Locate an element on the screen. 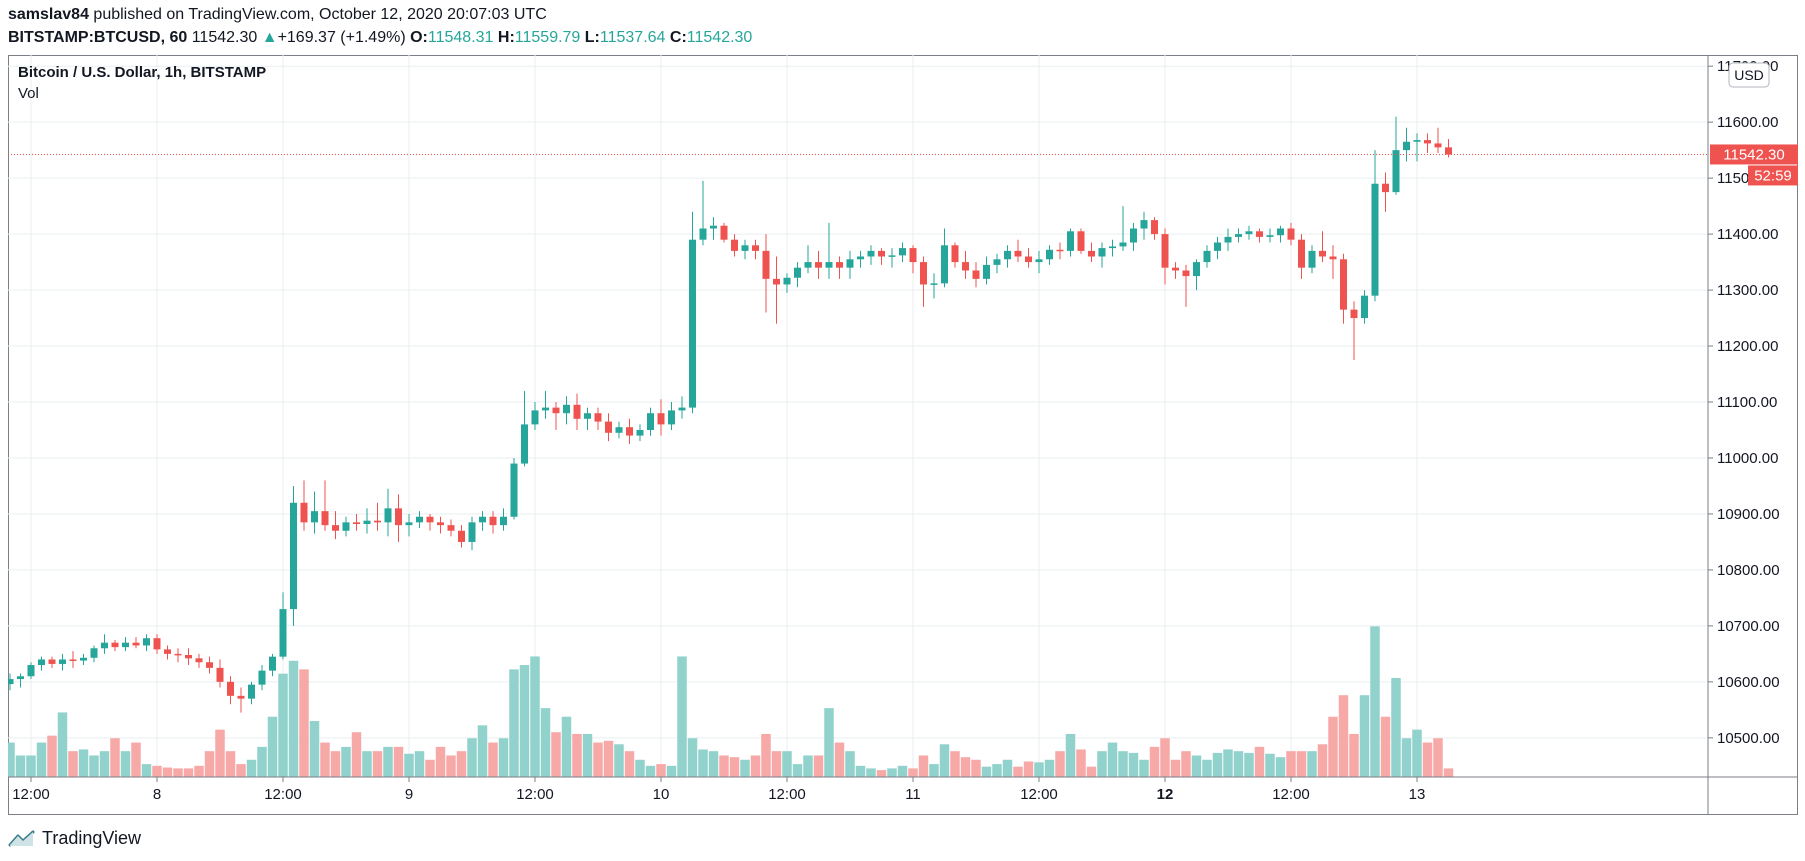 This screenshot has width=1805, height=861. chart-title: Bitcoin / U.S. Dollar, 1h, BITSTAMP is located at coordinates (142, 72).